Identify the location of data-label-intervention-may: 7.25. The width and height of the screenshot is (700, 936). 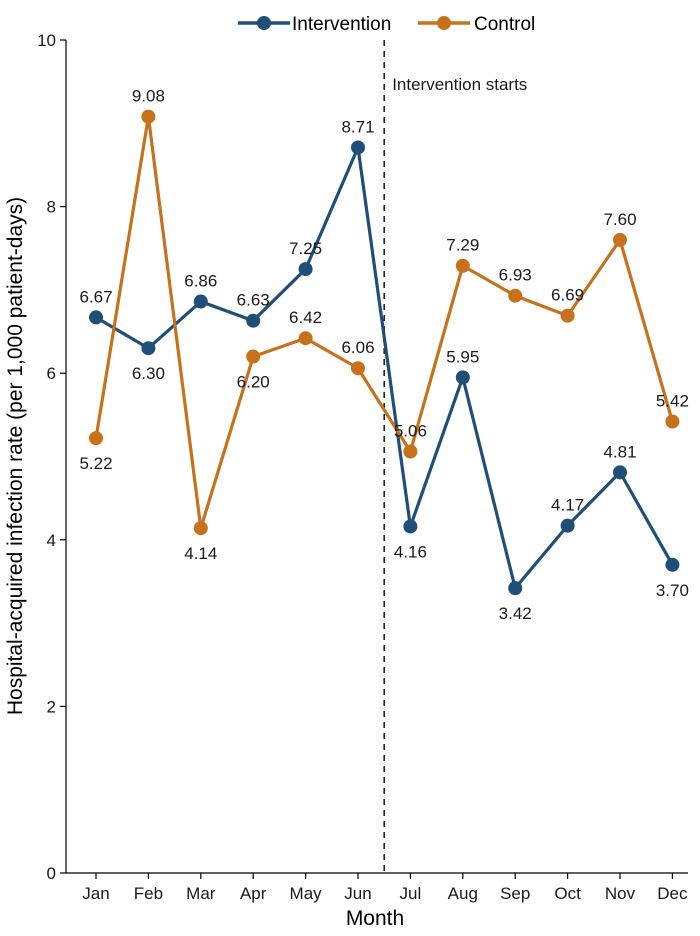
(305, 248).